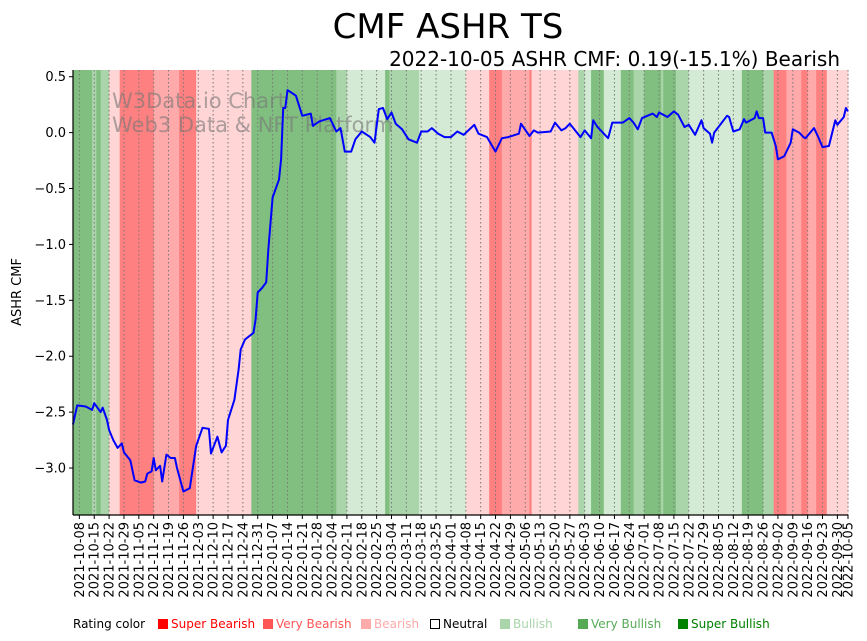 The width and height of the screenshot is (867, 641). What do you see at coordinates (734, 560) in the screenshot?
I see `x-tick-label: 2022-08-12` at bounding box center [734, 560].